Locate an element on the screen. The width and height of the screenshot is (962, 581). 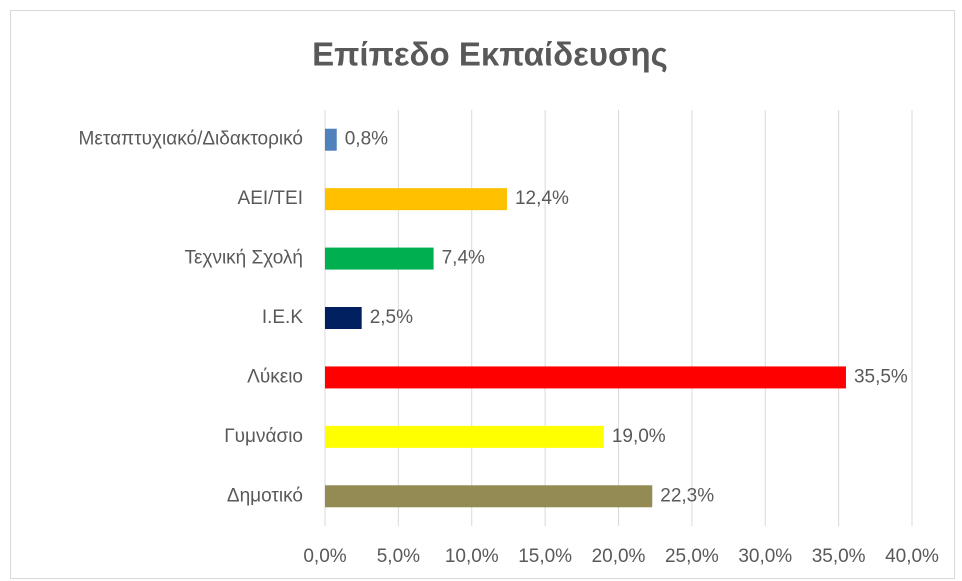
y-tick-label: Δημοτικό is located at coordinates (265, 495).